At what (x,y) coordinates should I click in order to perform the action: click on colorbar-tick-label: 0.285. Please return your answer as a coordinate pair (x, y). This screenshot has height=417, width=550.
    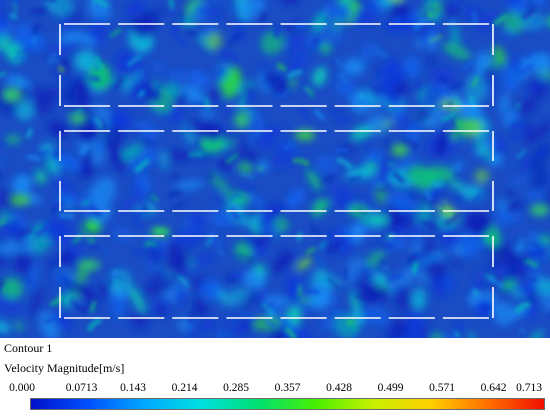
    Looking at the image, I should click on (236, 388).